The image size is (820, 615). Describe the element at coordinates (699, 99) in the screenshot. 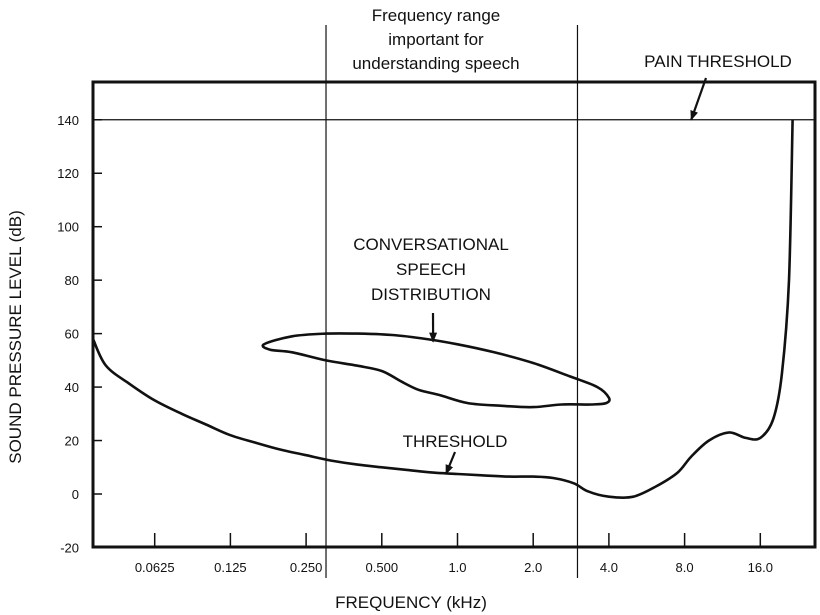

I see `pain-threshold-arrow` at that location.